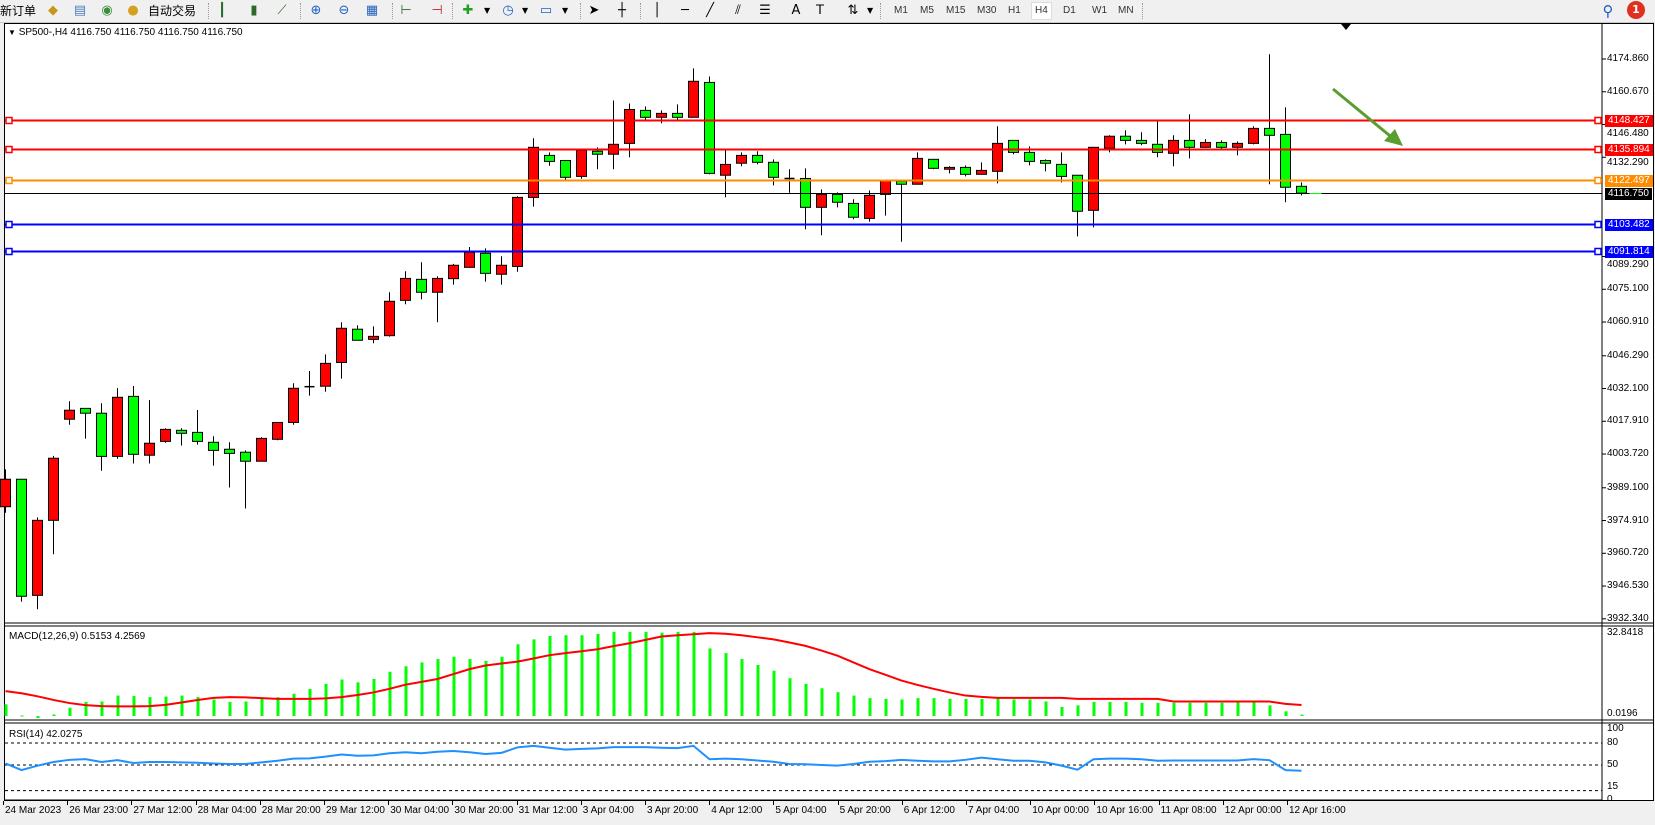  Describe the element at coordinates (282, 10) in the screenshot. I see `line-chart-icon: ⟋` at that location.